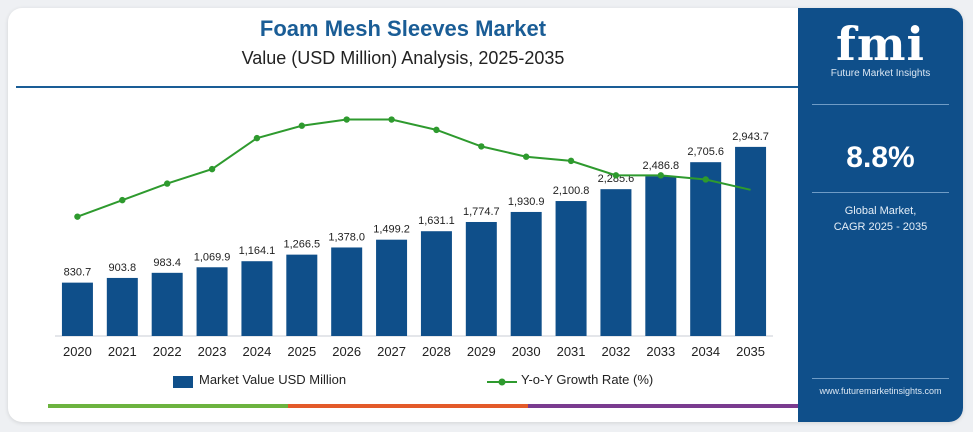 The image size is (973, 432). Describe the element at coordinates (122, 306) in the screenshot. I see `bar-2021` at that location.